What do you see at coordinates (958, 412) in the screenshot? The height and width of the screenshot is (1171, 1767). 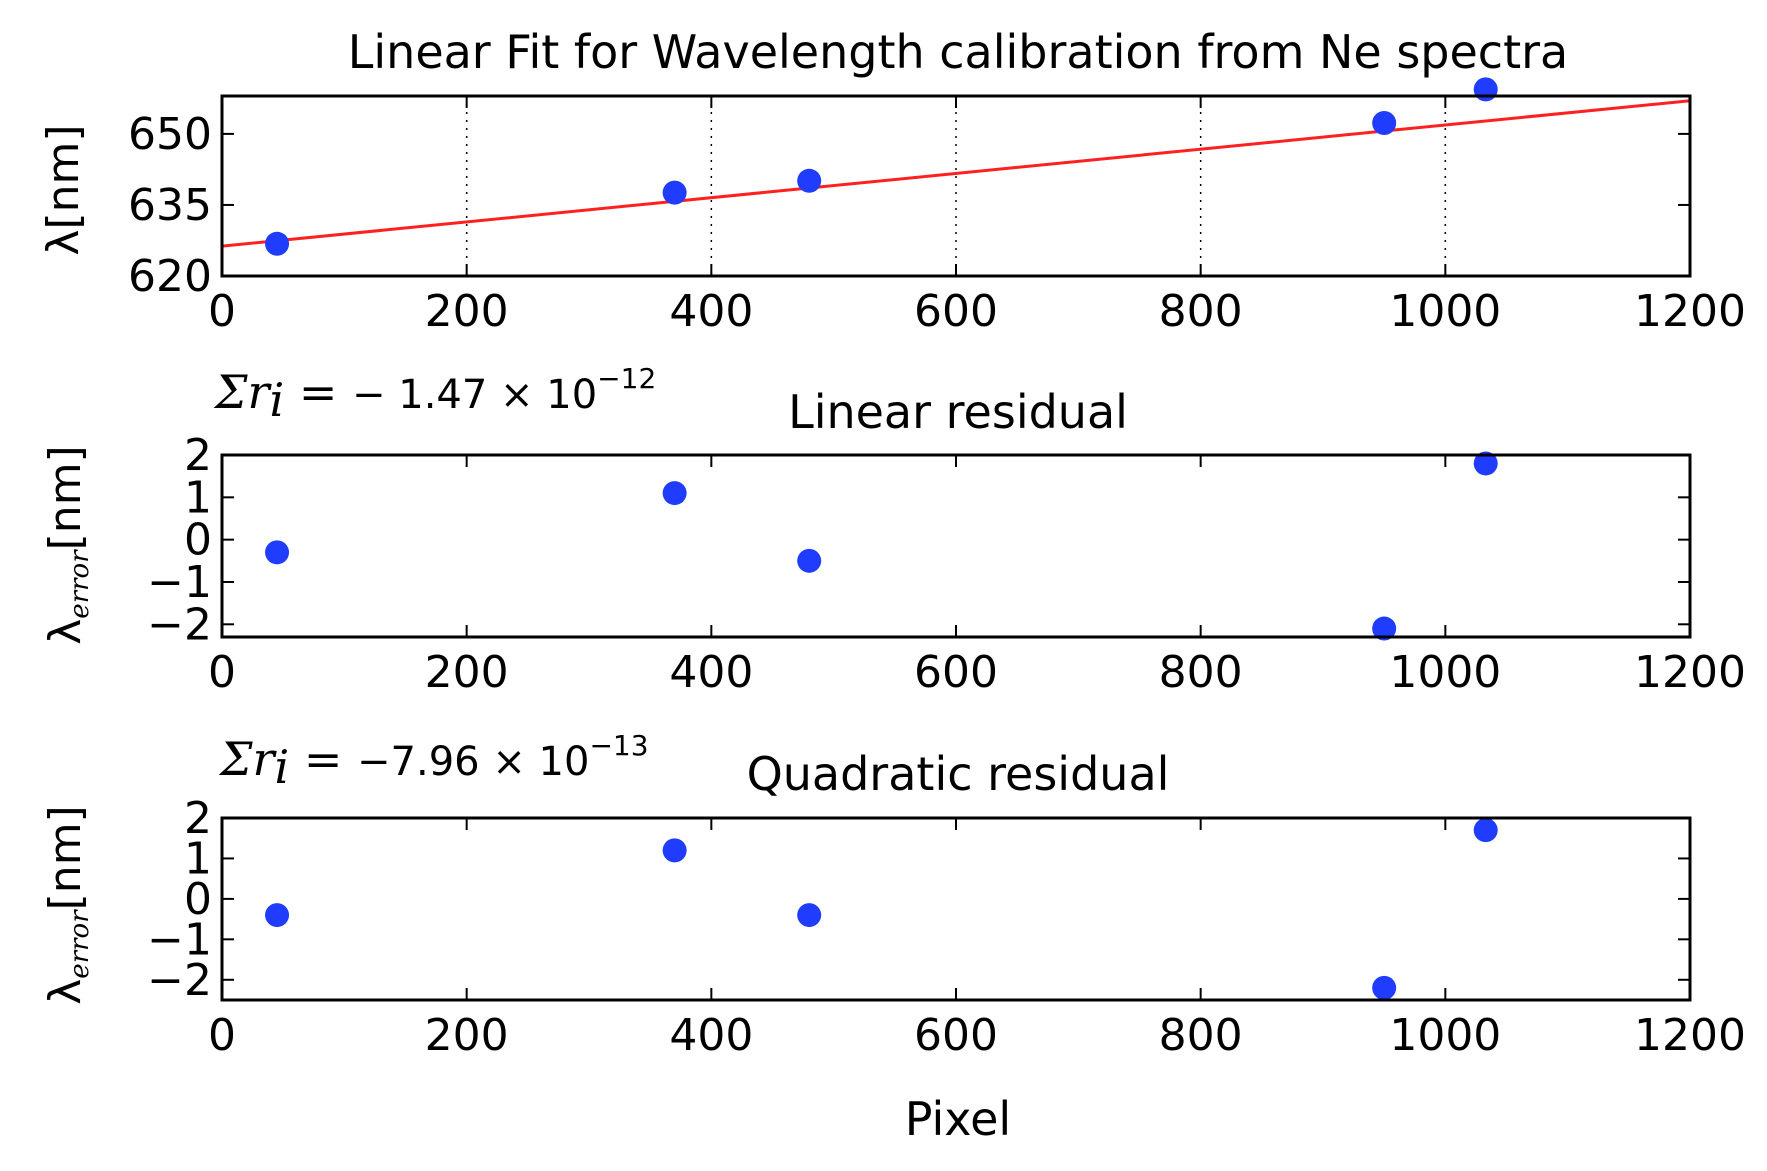 I see `panel-title: Linear residual` at bounding box center [958, 412].